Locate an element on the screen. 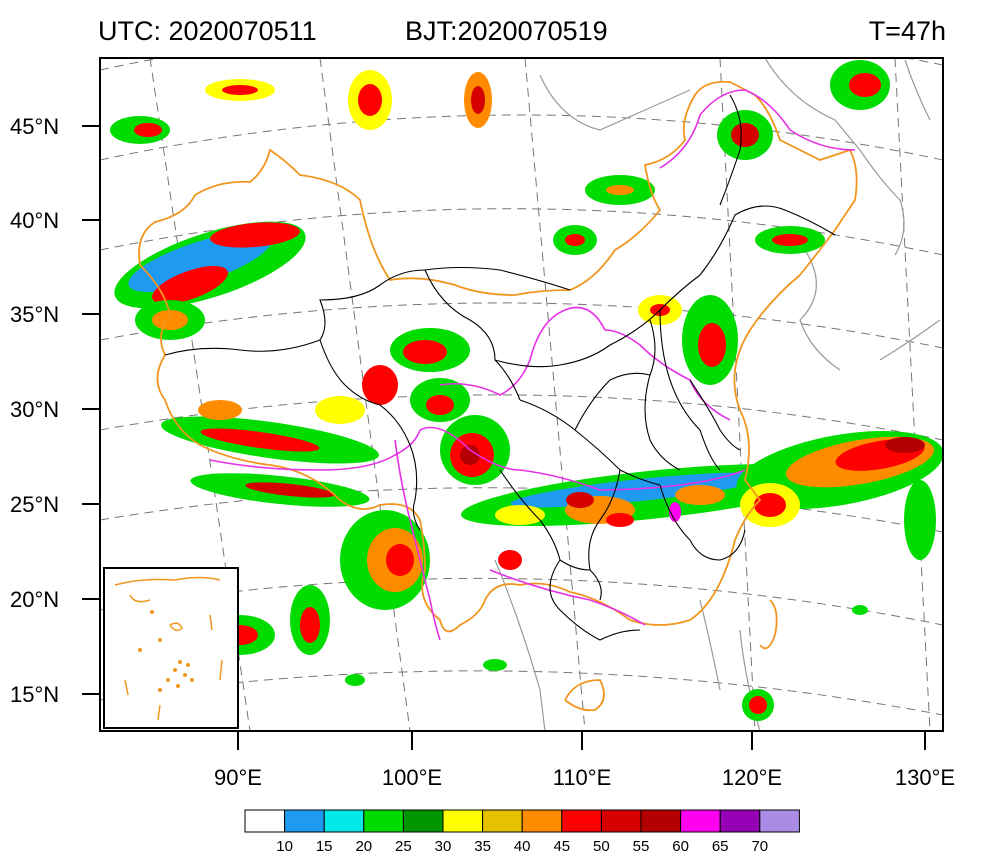 The width and height of the screenshot is (1000, 864). colorbar-tick-label: 55 is located at coordinates (641, 846).